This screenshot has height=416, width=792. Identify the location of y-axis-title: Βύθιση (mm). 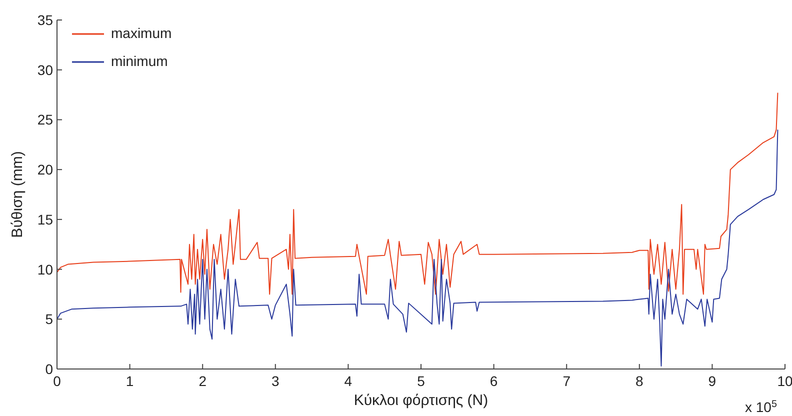
(17, 194).